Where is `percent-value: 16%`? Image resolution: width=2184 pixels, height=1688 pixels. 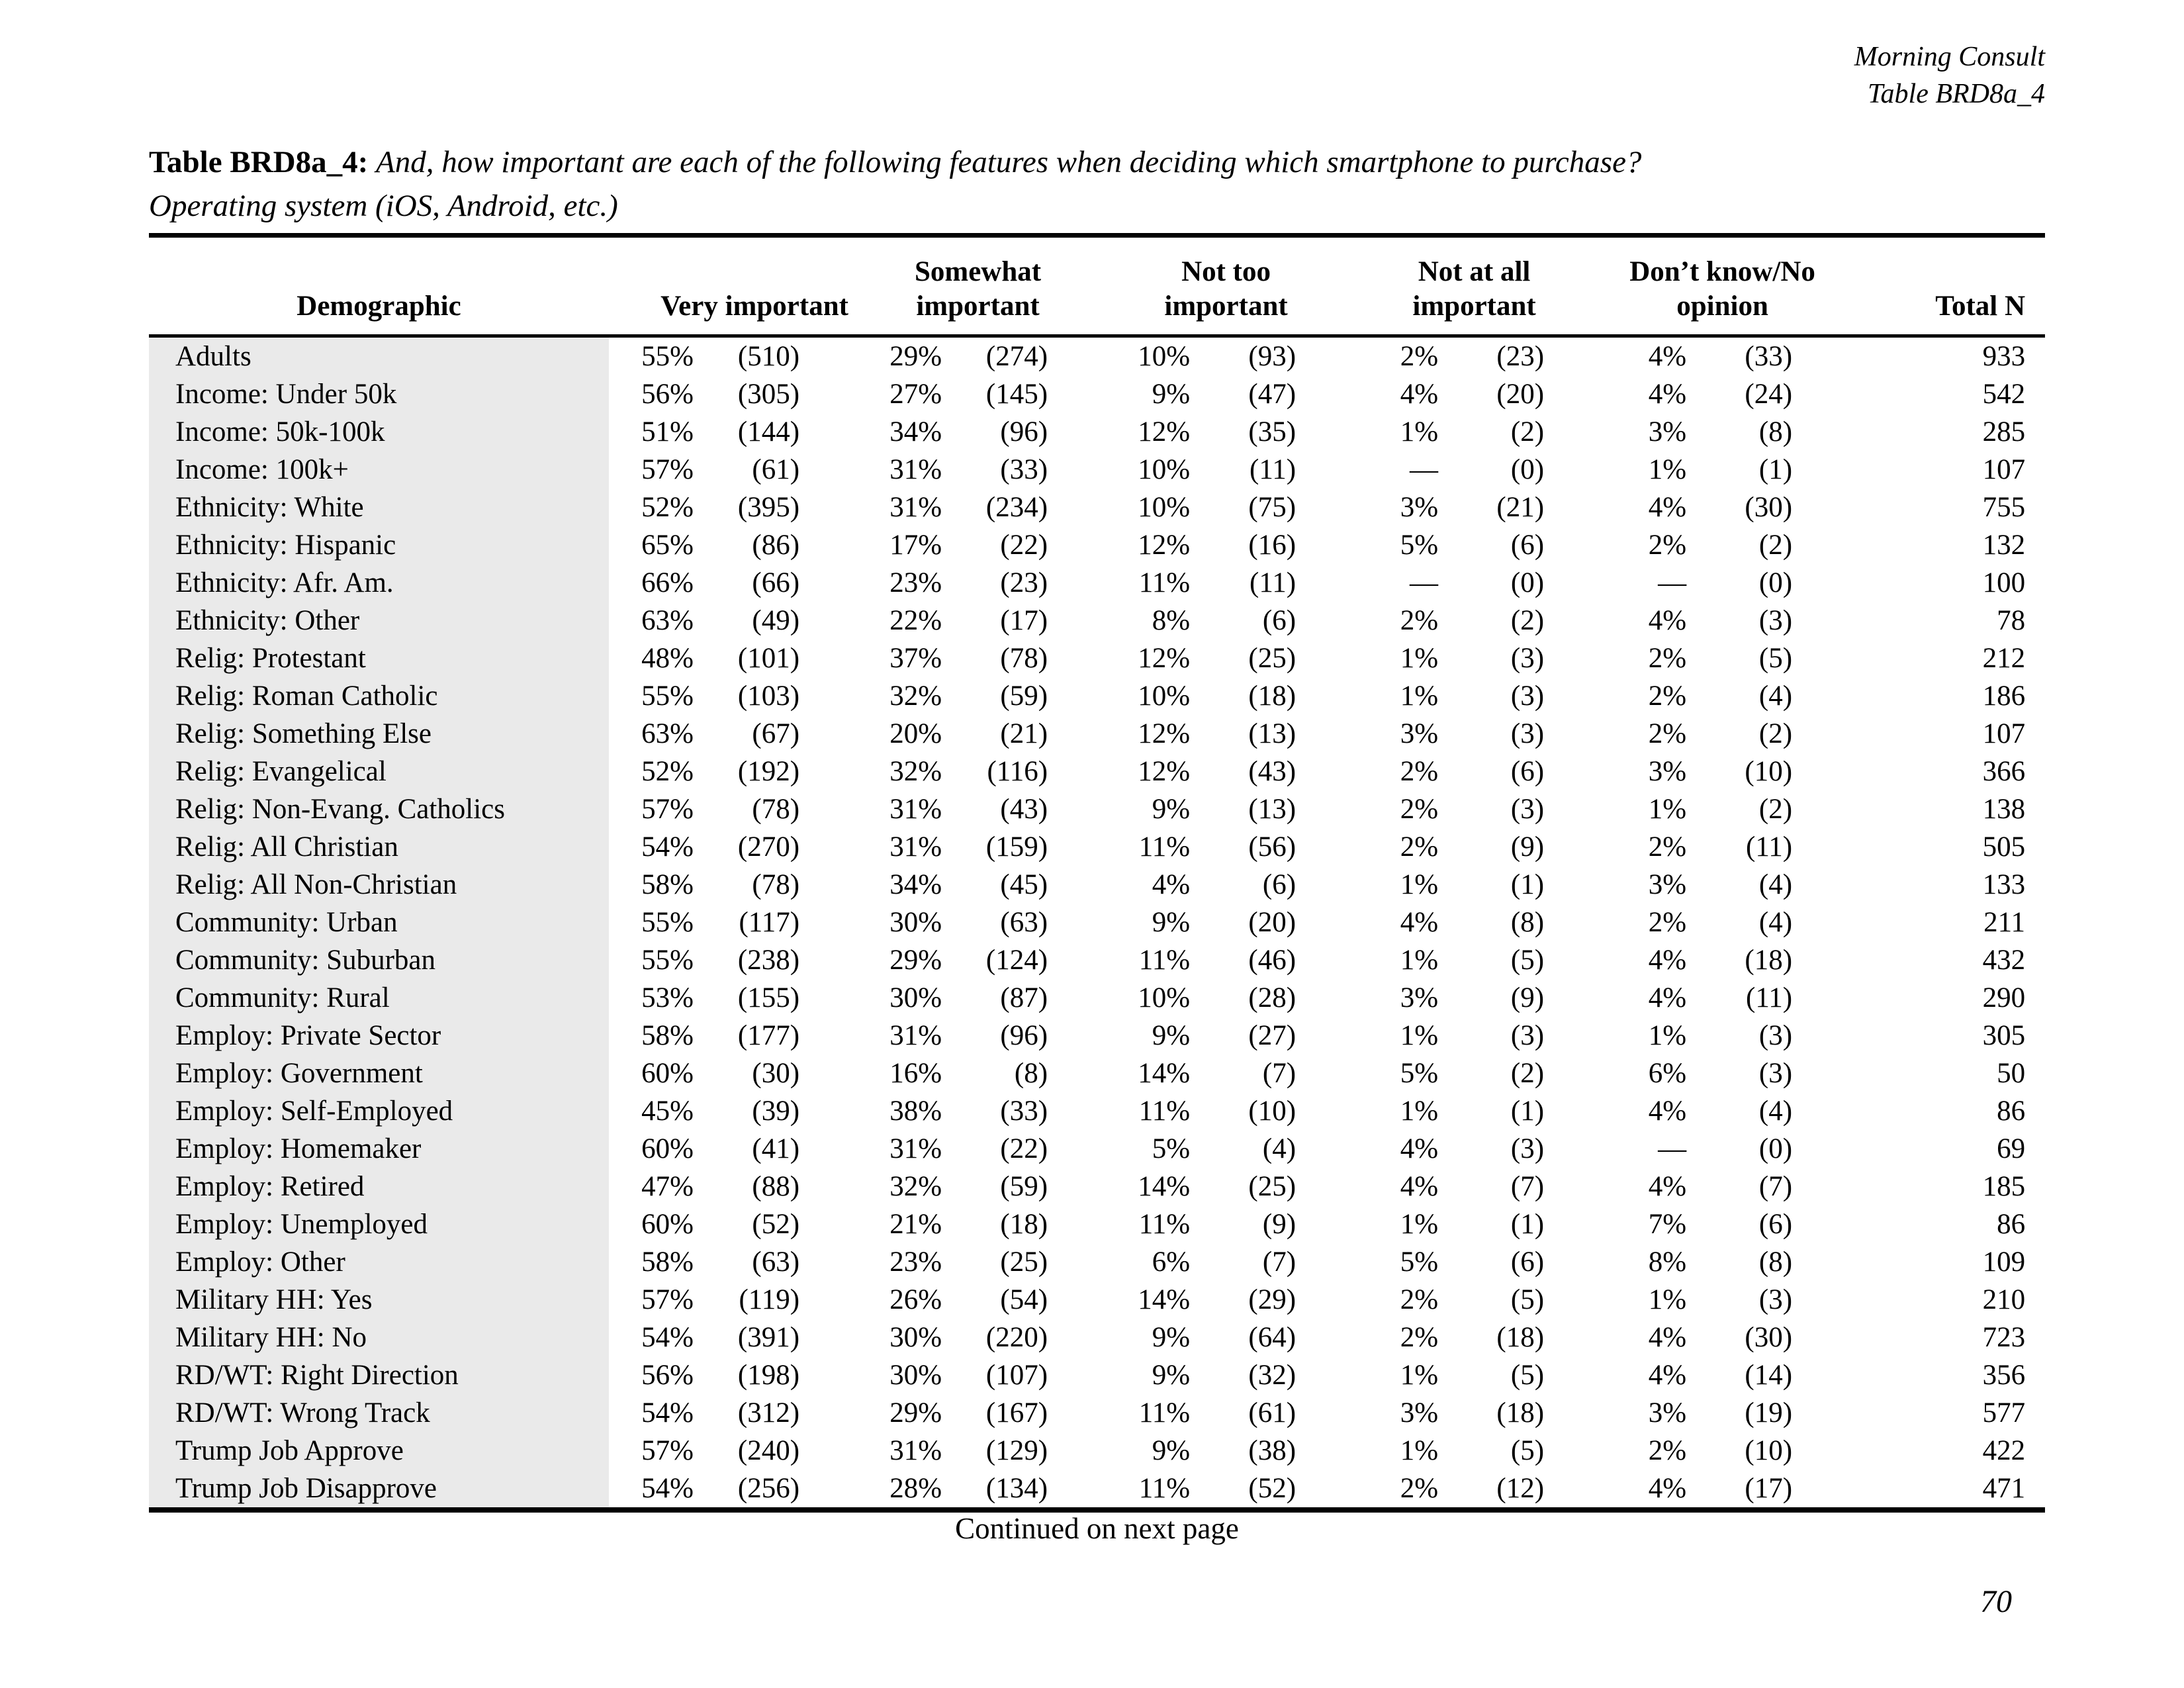
percent-value: 16% is located at coordinates (916, 1073).